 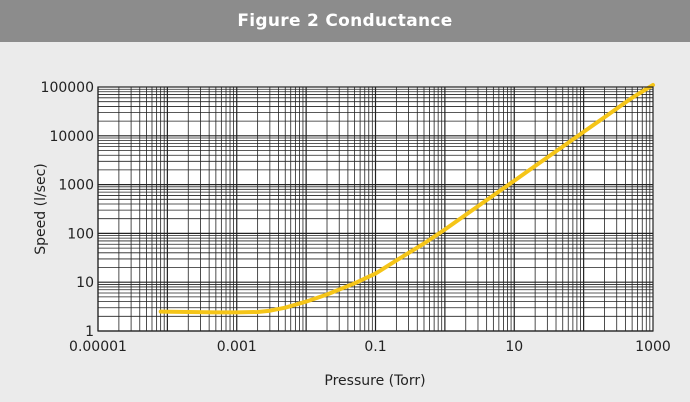 What do you see at coordinates (76, 186) in the screenshot?
I see `y-tick-label: 1000` at bounding box center [76, 186].